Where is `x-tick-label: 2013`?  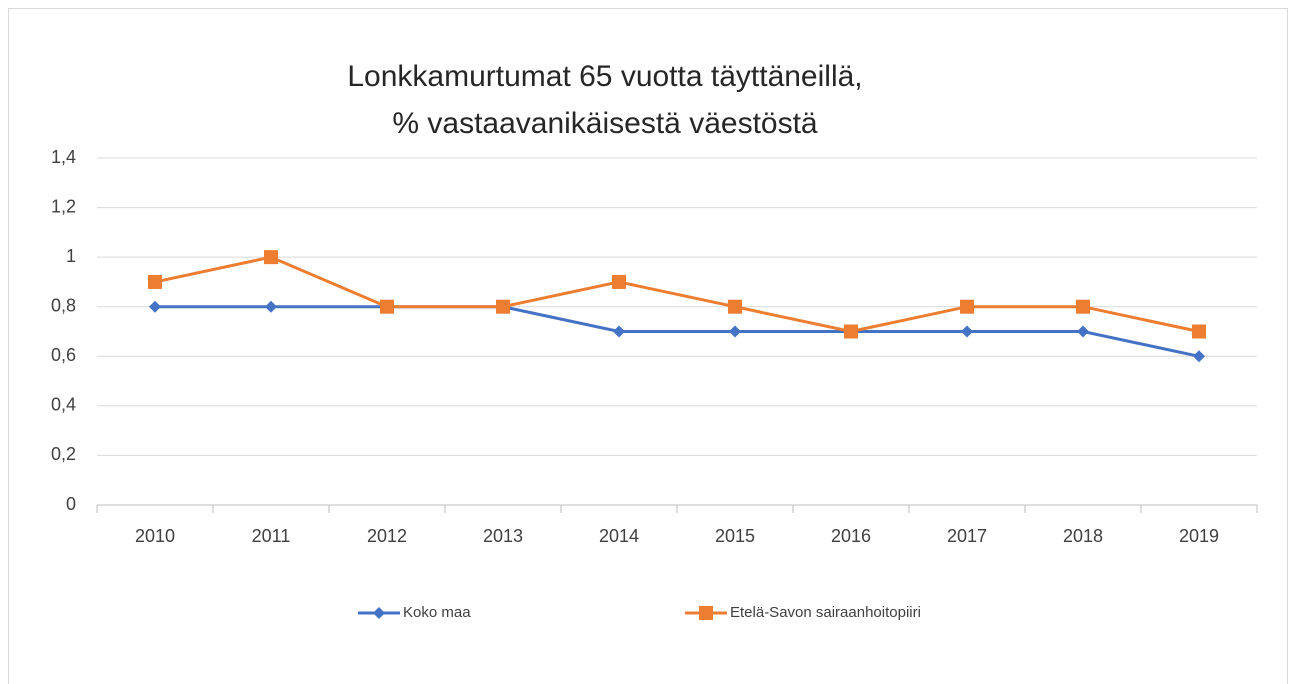 x-tick-label: 2013 is located at coordinates (503, 536).